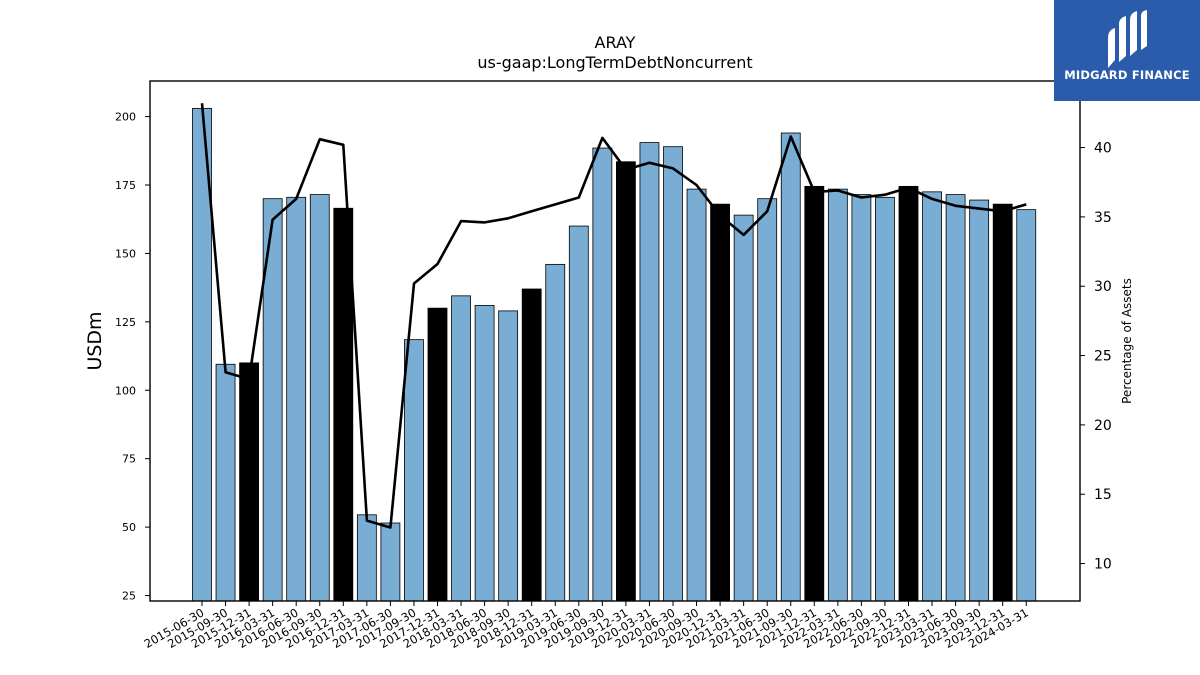  Describe the element at coordinates (1103, 565) in the screenshot. I see `y2-tick-label: 10` at that location.